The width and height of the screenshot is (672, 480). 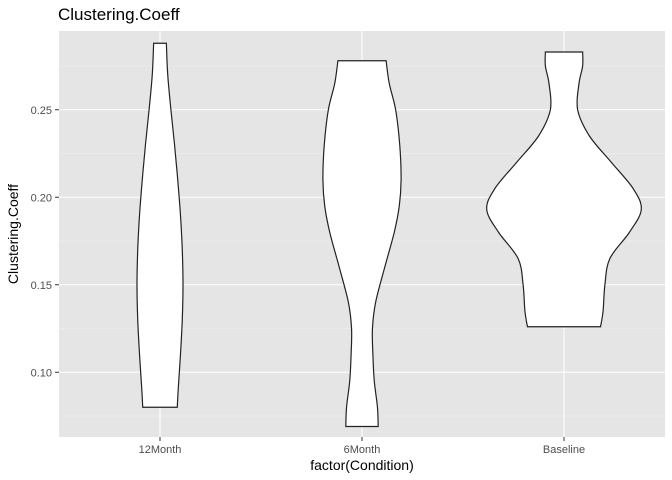 I want to click on x-tick-label: Baseline, so click(x=564, y=450).